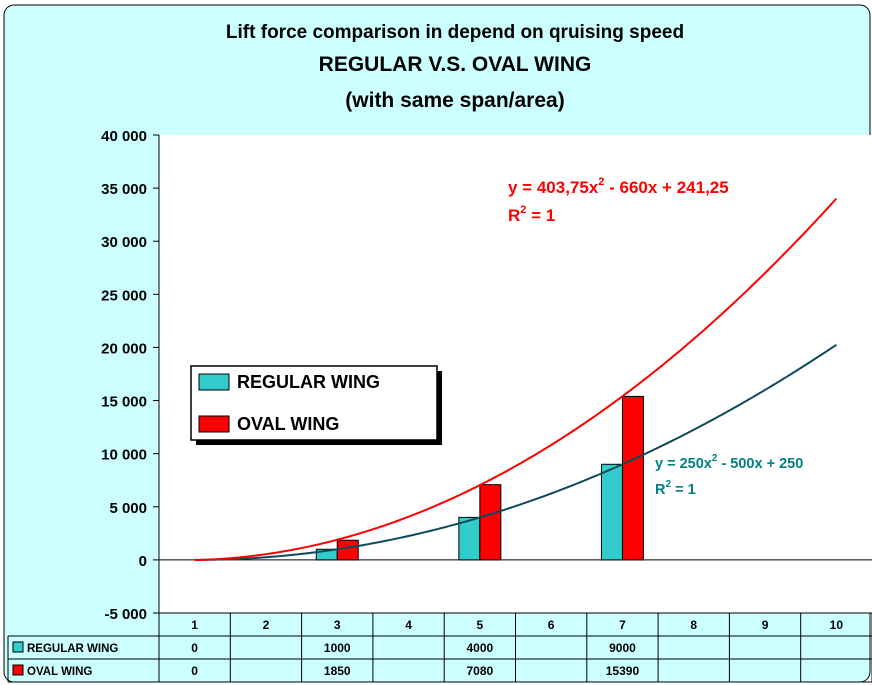 This screenshot has width=872, height=685. What do you see at coordinates (480, 625) in the screenshot?
I see `x-category-label: 5` at bounding box center [480, 625].